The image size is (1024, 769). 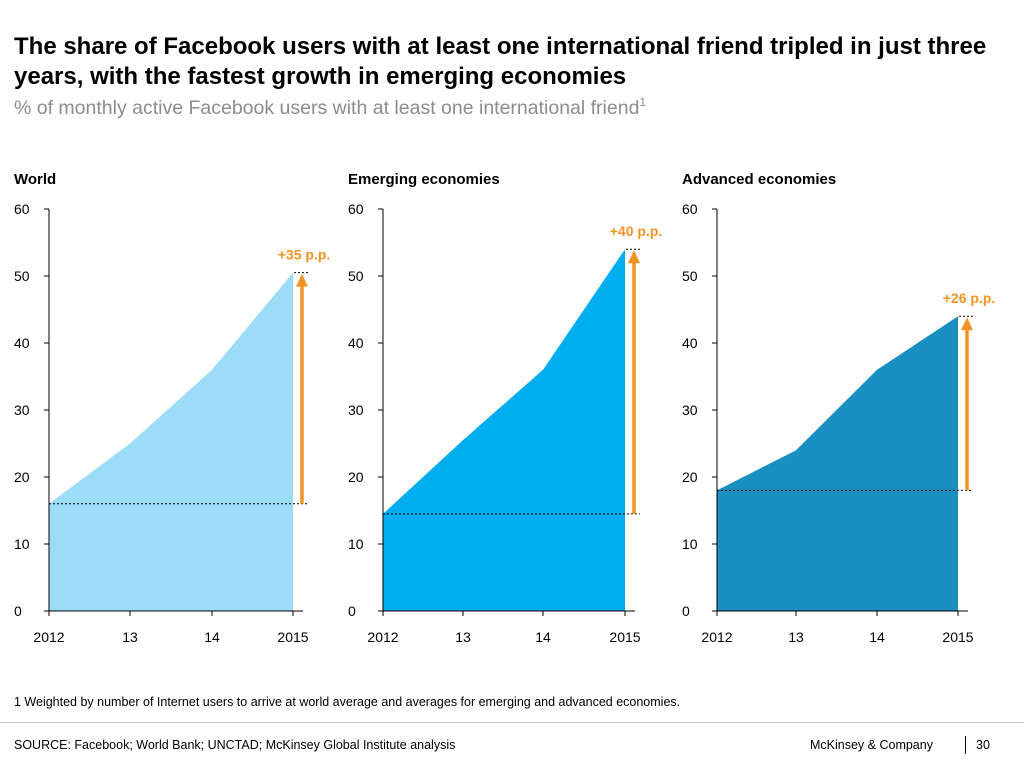 What do you see at coordinates (983, 745) in the screenshot?
I see `page-number: 30` at bounding box center [983, 745].